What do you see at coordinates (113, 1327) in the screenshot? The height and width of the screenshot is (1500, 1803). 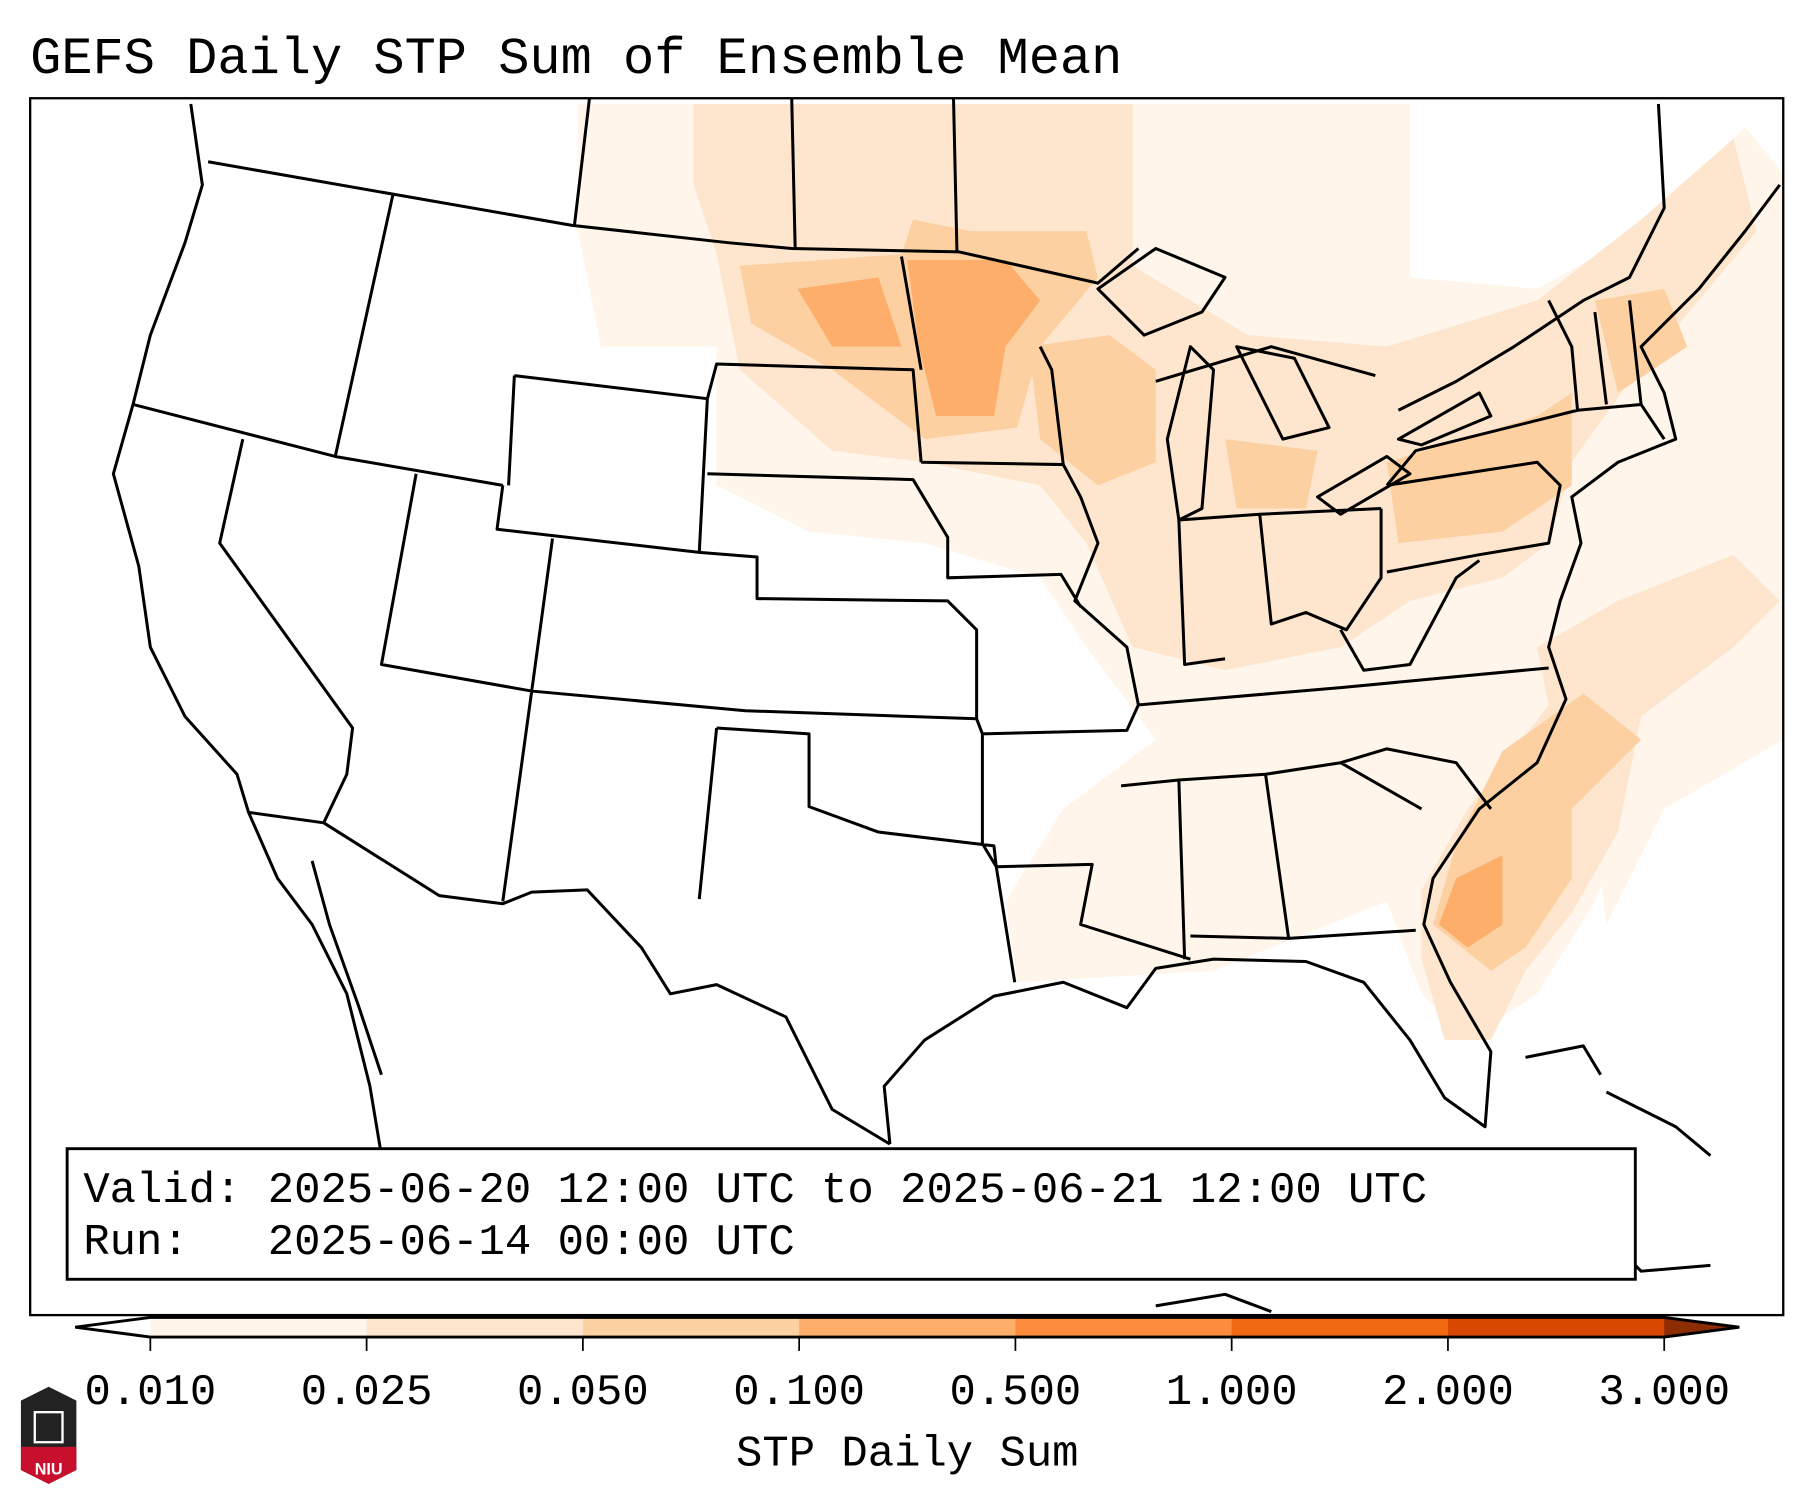 I see `colorbar-under-extension` at bounding box center [113, 1327].